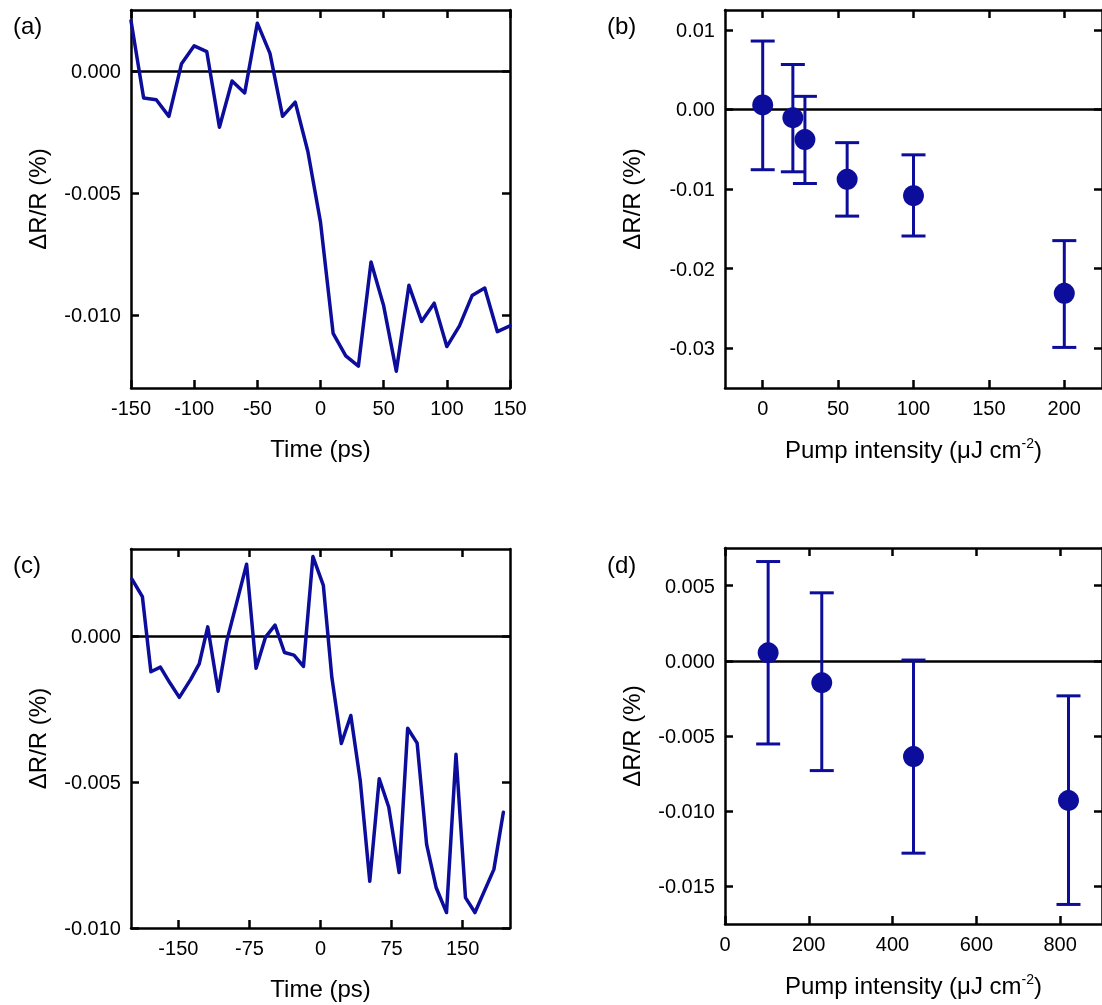  Describe the element at coordinates (28, 25) in the screenshot. I see `chart-title: (a)` at that location.